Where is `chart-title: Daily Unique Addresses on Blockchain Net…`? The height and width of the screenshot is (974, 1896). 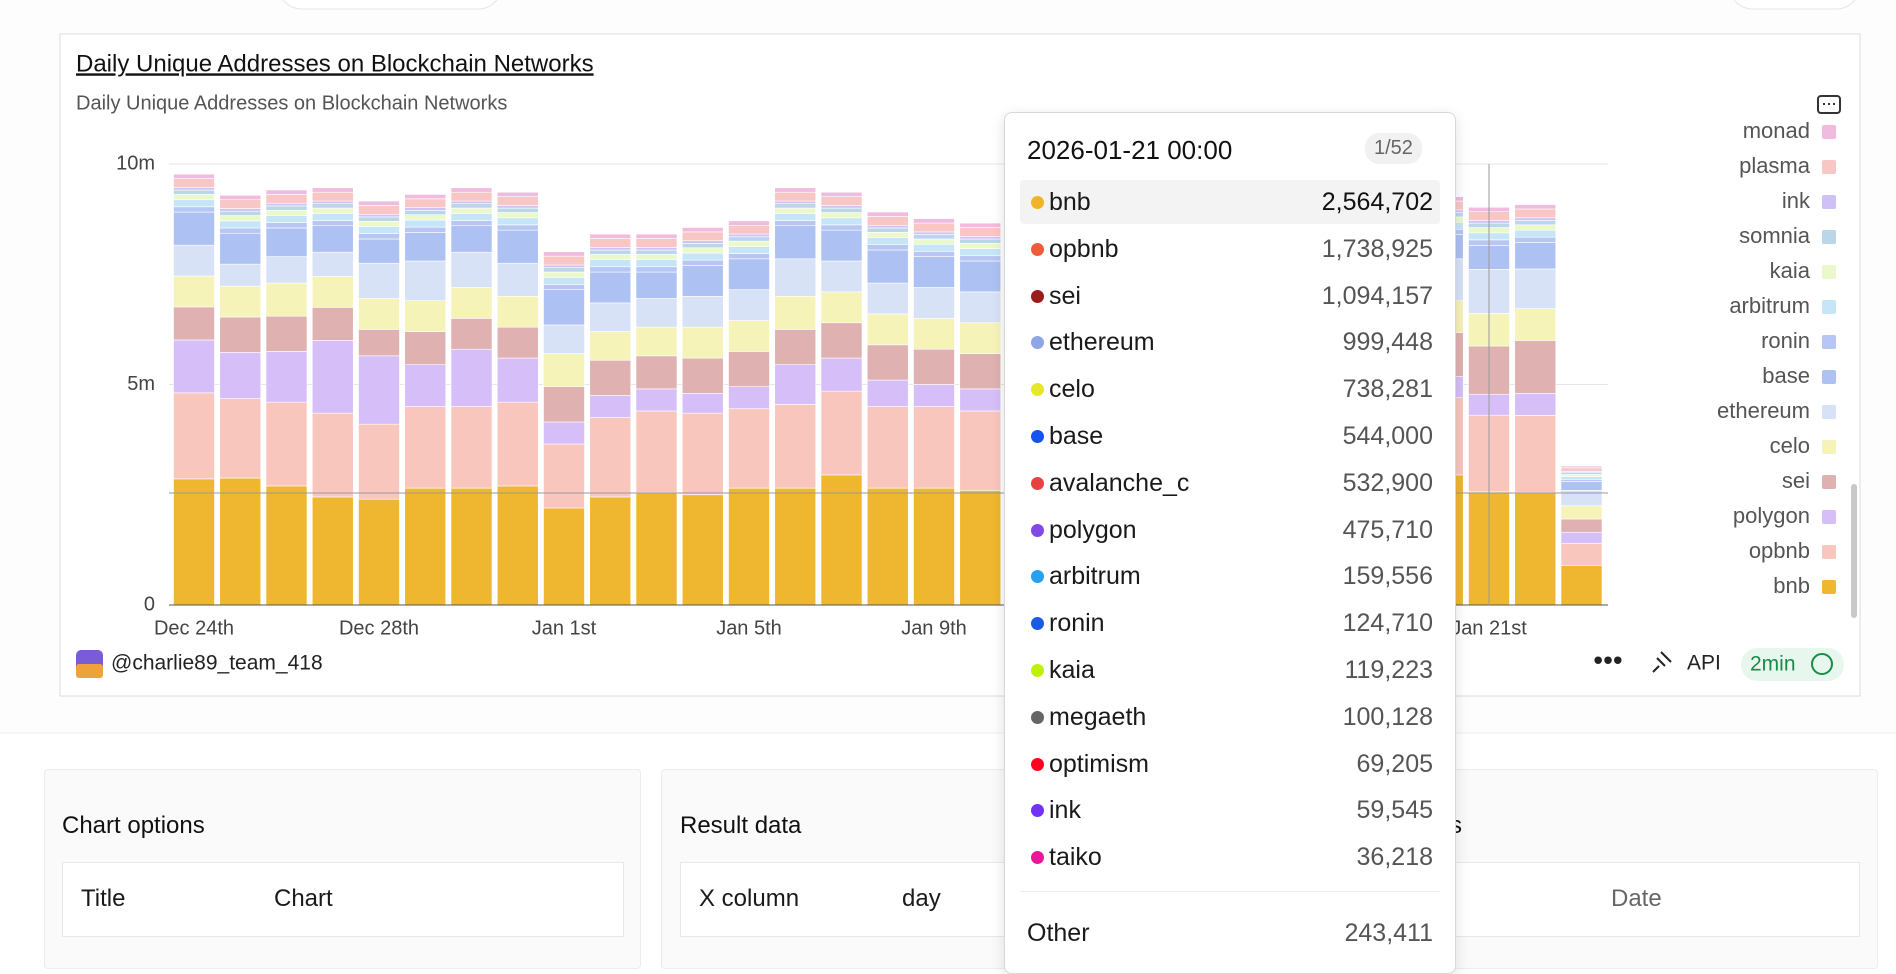
chart-title: Daily Unique Addresses on Blockchain Net… is located at coordinates (335, 63).